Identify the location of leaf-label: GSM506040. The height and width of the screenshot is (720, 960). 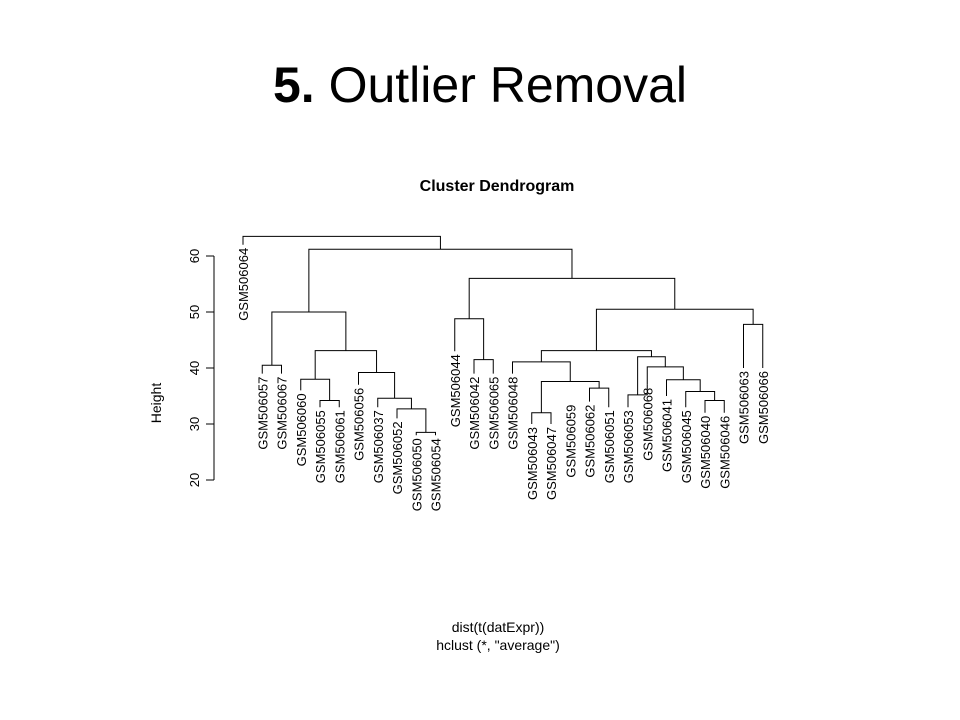
(705, 452).